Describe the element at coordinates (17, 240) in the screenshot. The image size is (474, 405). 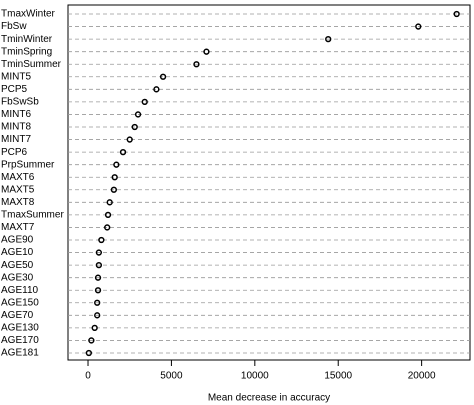
I see `y-tick-label: AGE90` at that location.